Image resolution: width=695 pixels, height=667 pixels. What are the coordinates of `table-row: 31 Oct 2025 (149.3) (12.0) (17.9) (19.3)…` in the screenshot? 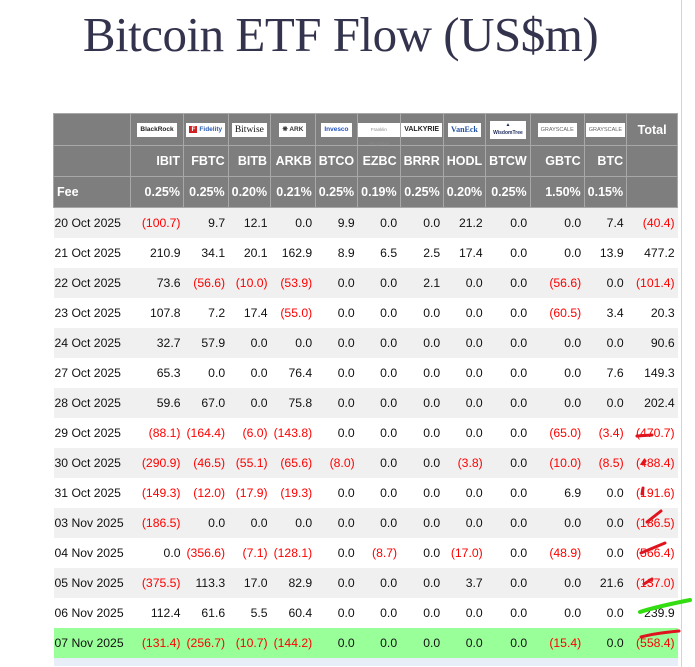 It's located at (365, 493).